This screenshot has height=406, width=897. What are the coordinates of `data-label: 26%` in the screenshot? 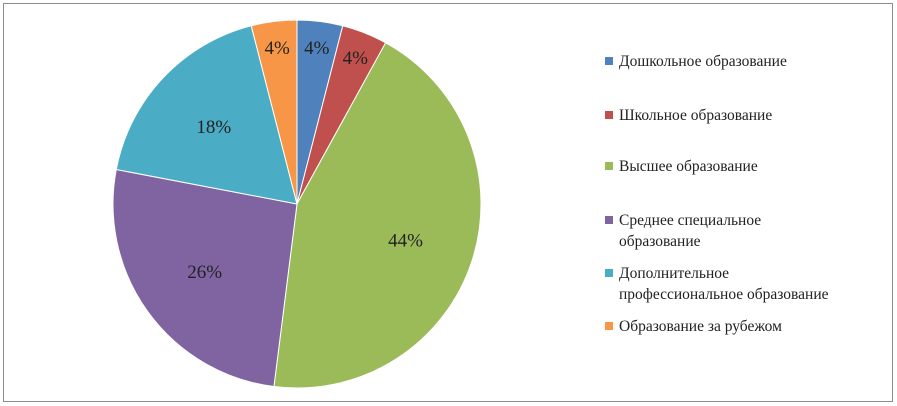 It's located at (204, 272).